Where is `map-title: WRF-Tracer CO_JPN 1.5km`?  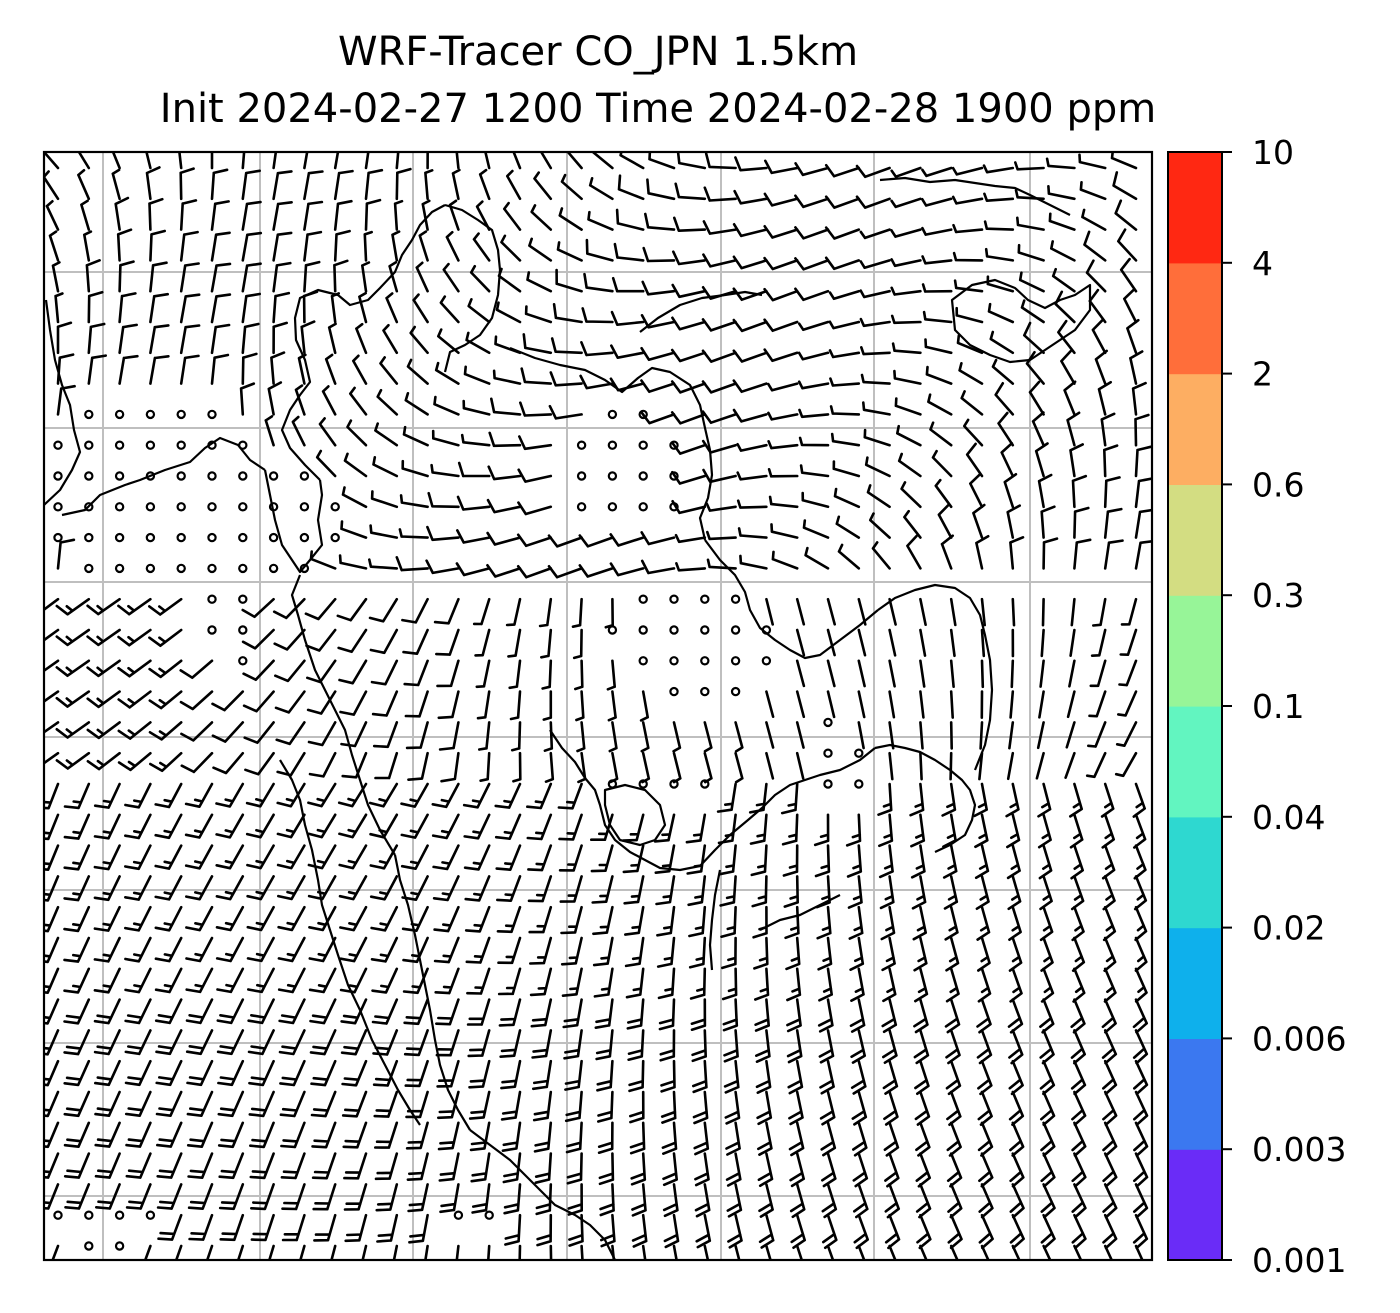 map-title: WRF-Tracer CO_JPN 1.5km is located at coordinates (598, 52).